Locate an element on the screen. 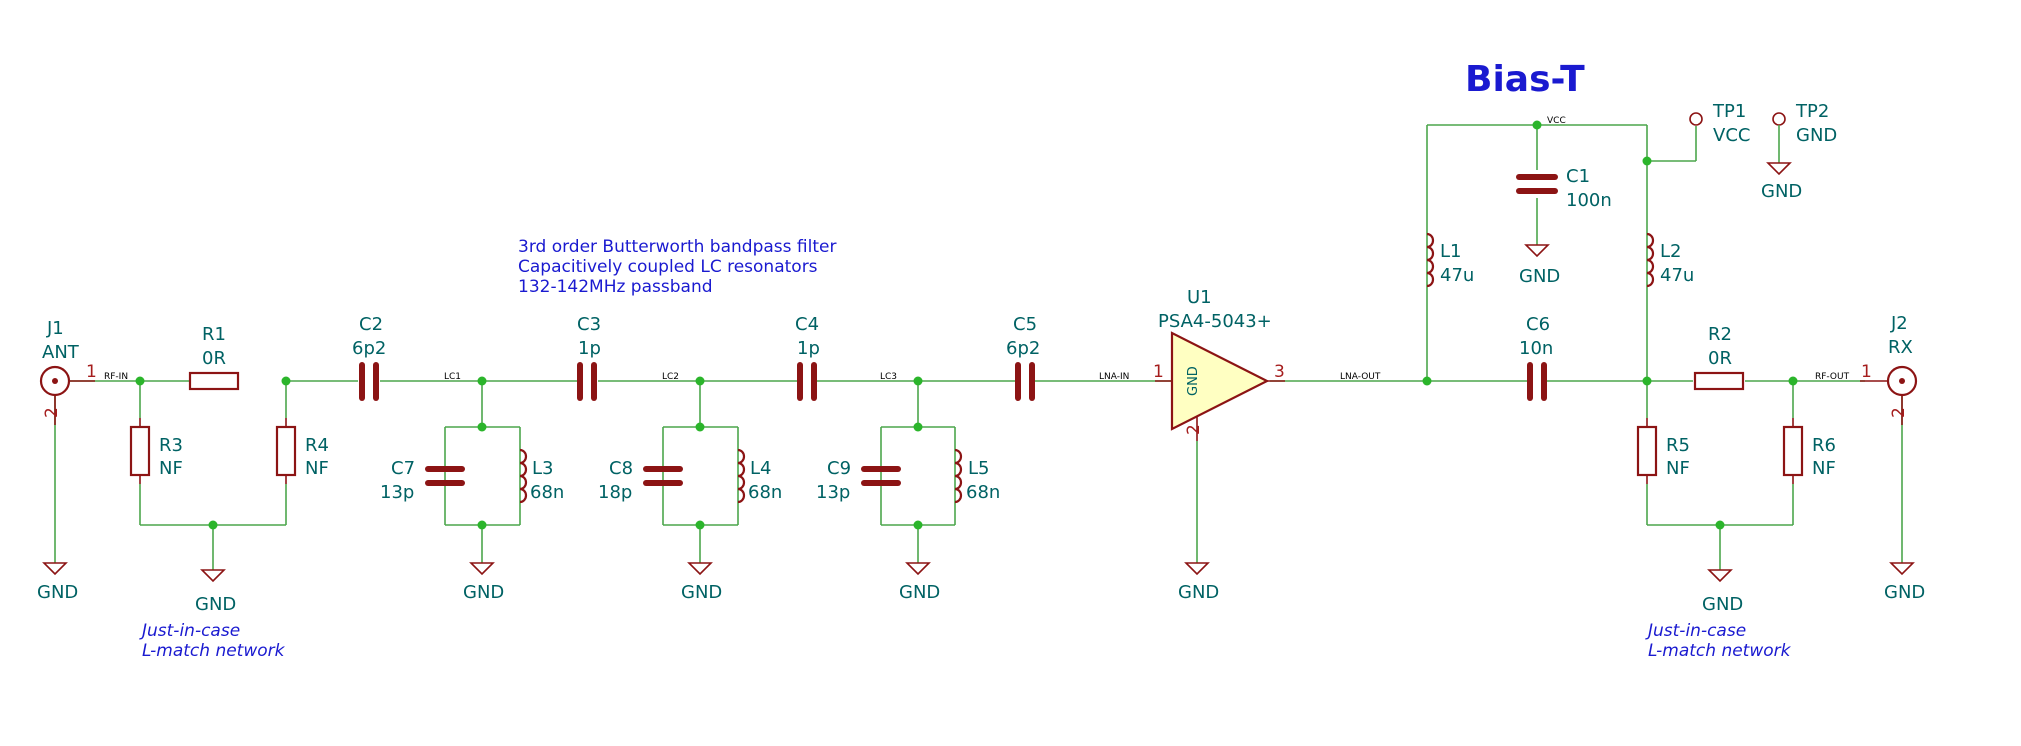 Image resolution: width=2021 pixels, height=746 pixels. gnd-symbol-res1: GND is located at coordinates (483, 582).